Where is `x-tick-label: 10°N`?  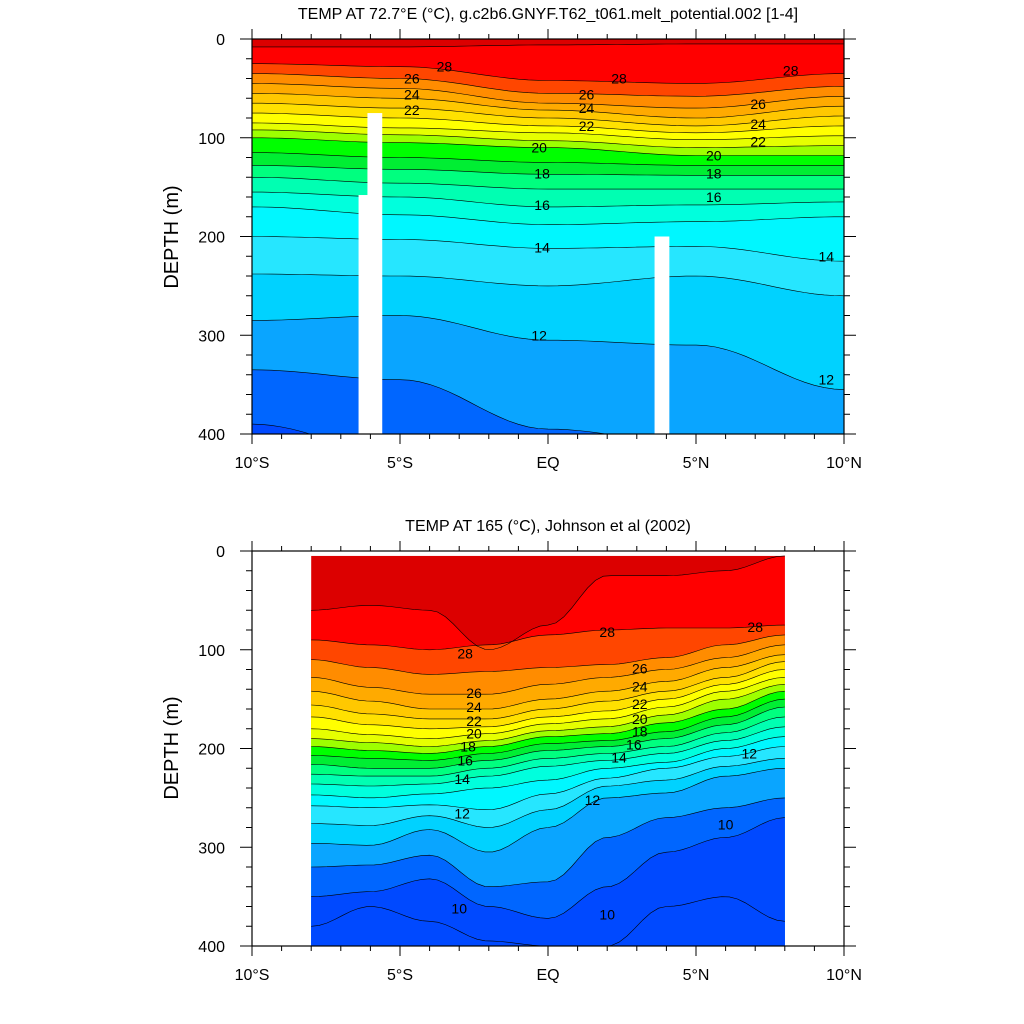
x-tick-label: 10°N is located at coordinates (844, 975).